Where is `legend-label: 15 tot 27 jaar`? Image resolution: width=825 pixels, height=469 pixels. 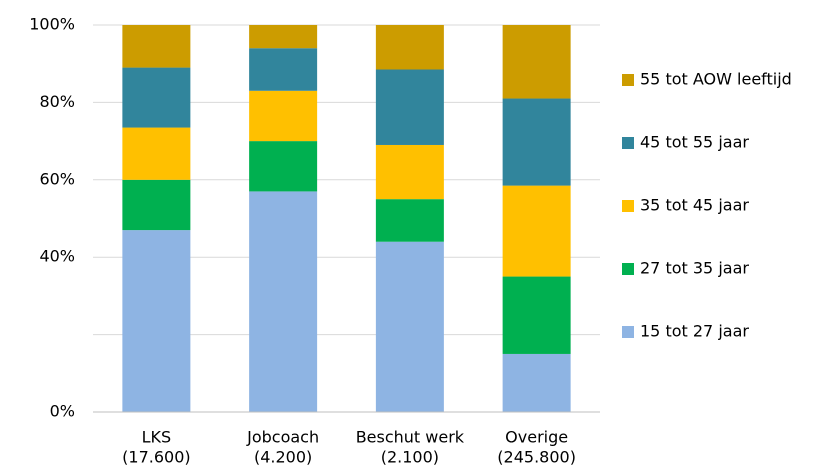
legend-label: 15 tot 27 jaar is located at coordinates (694, 331).